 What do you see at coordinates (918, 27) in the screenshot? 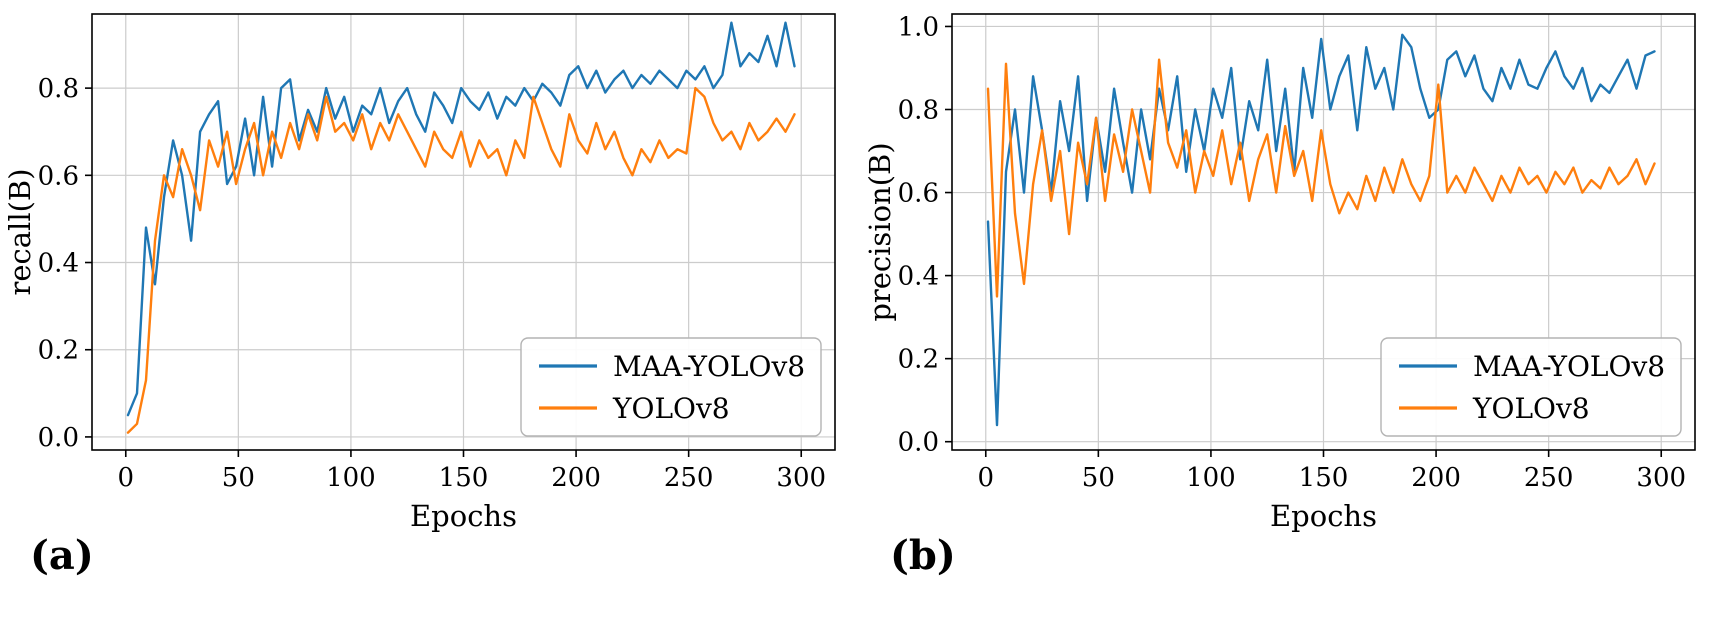
I see `y-tick-label: 1.0` at bounding box center [918, 27].